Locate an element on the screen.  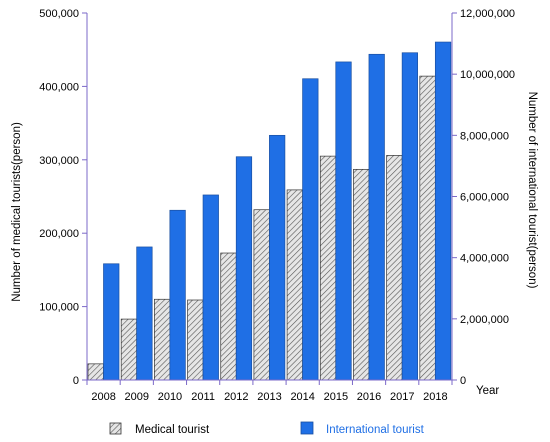
bar-medical-2011 is located at coordinates (195, 340).